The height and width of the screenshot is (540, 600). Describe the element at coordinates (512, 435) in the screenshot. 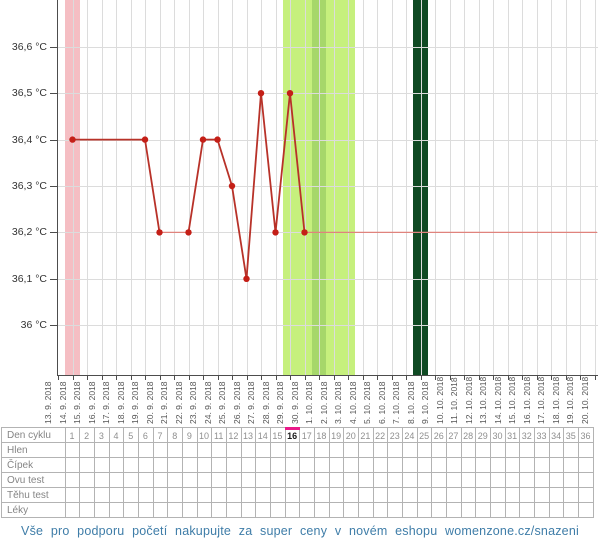

I see `day-cell: 31` at that location.